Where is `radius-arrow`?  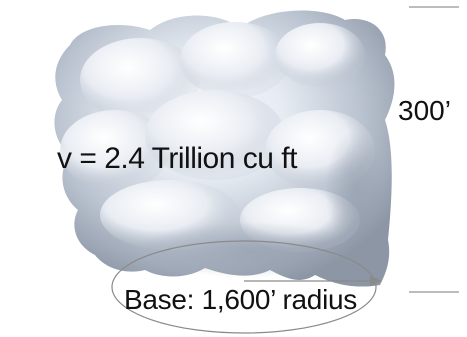
radius-arrow is located at coordinates (313, 281).